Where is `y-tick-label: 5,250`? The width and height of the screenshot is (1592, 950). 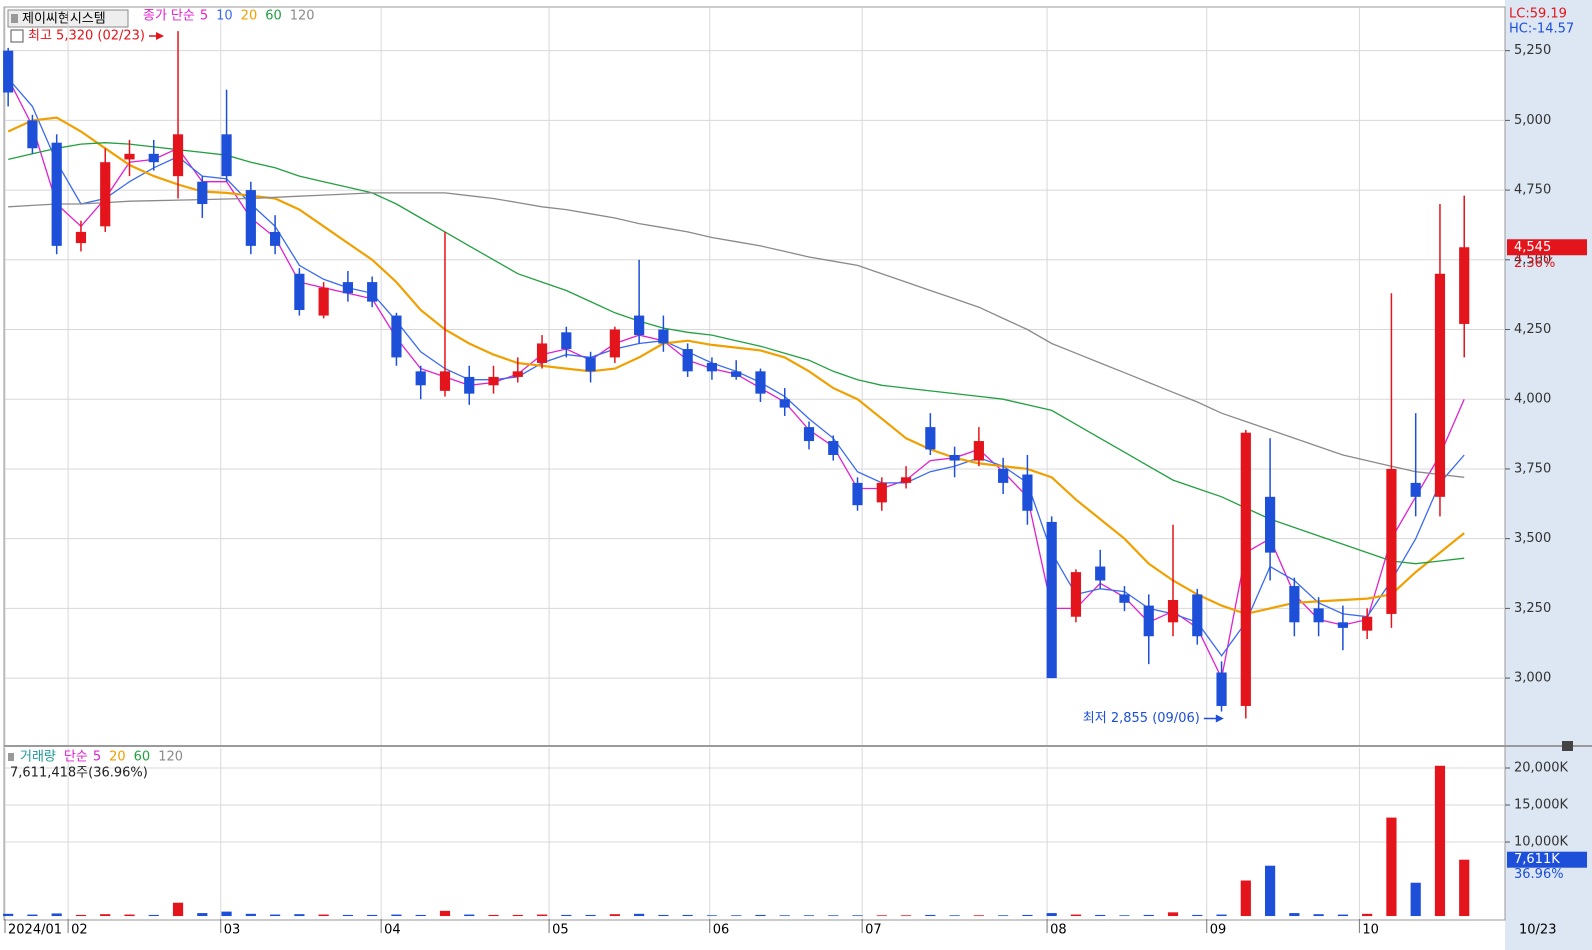
y-tick-label: 5,250 is located at coordinates (1532, 50).